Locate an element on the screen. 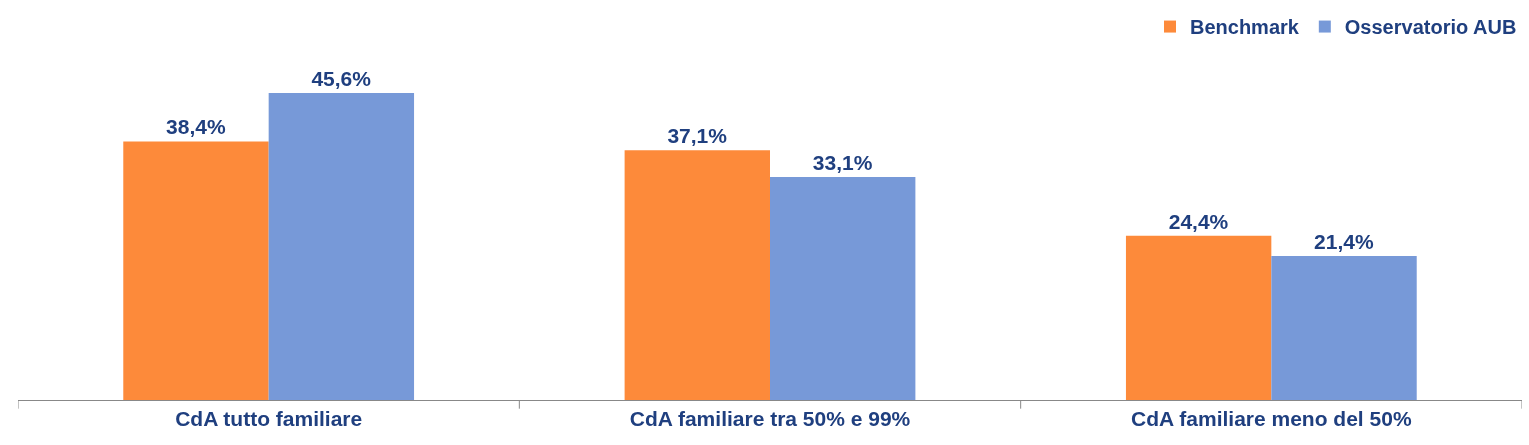 This screenshot has height=445, width=1529. x-tick-label: CdA familiare tra 50% e 99% is located at coordinates (770, 419).